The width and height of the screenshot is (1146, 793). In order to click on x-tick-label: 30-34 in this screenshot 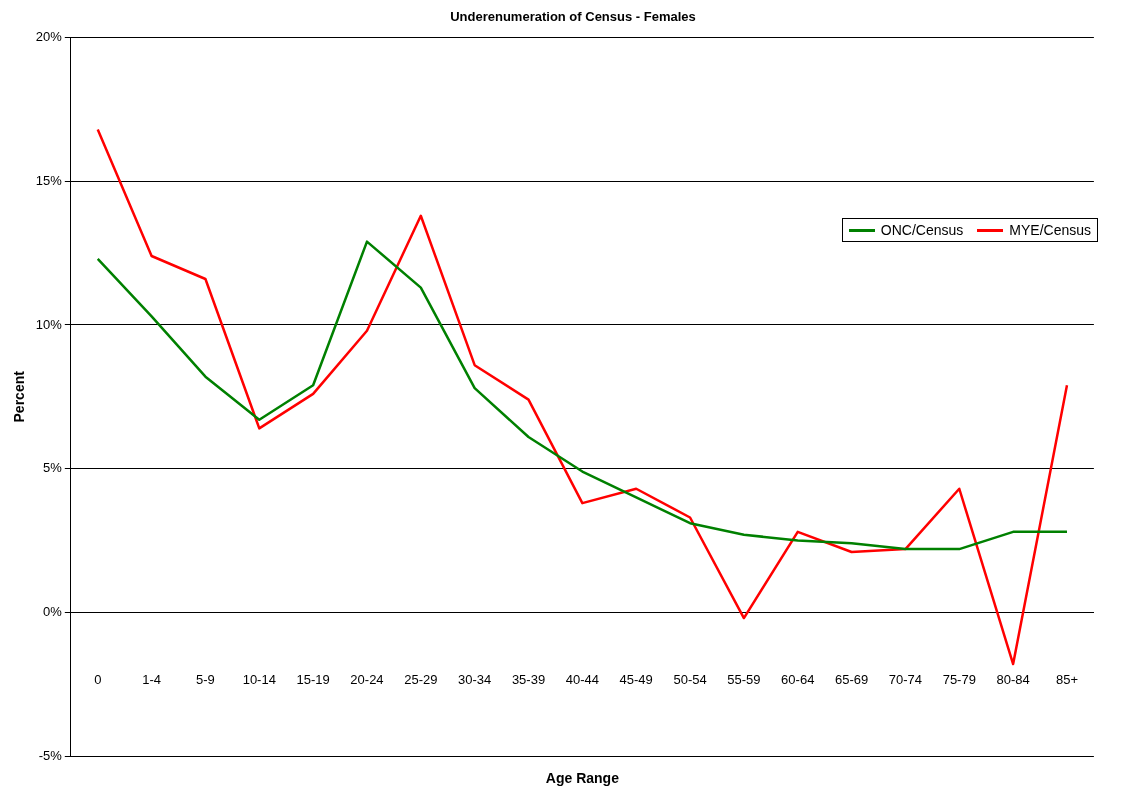, I will do `click(475, 679)`.